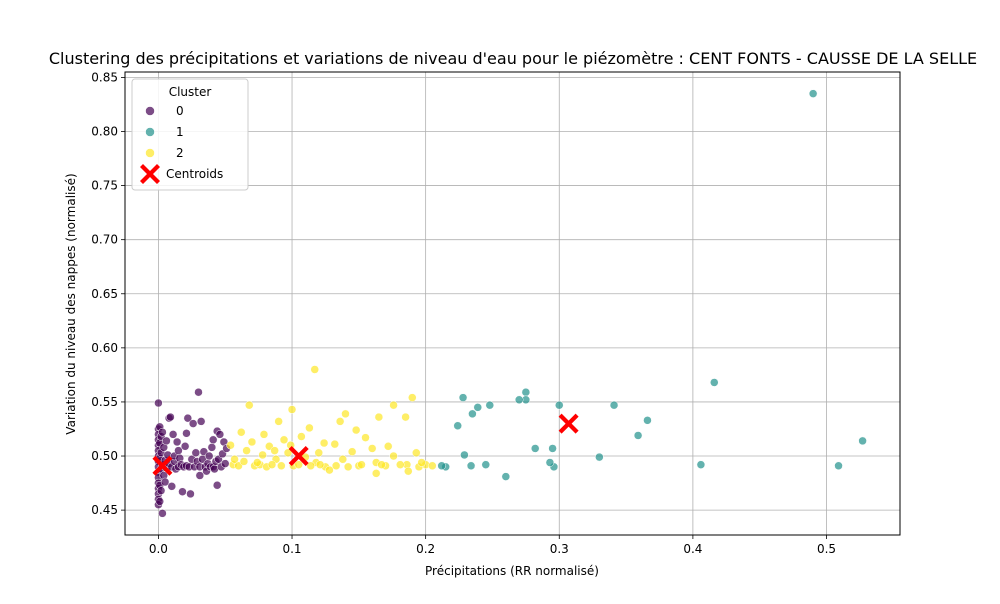 The image size is (1000, 604). What do you see at coordinates (180, 153) in the screenshot?
I see `legend-label-2: 2` at bounding box center [180, 153].